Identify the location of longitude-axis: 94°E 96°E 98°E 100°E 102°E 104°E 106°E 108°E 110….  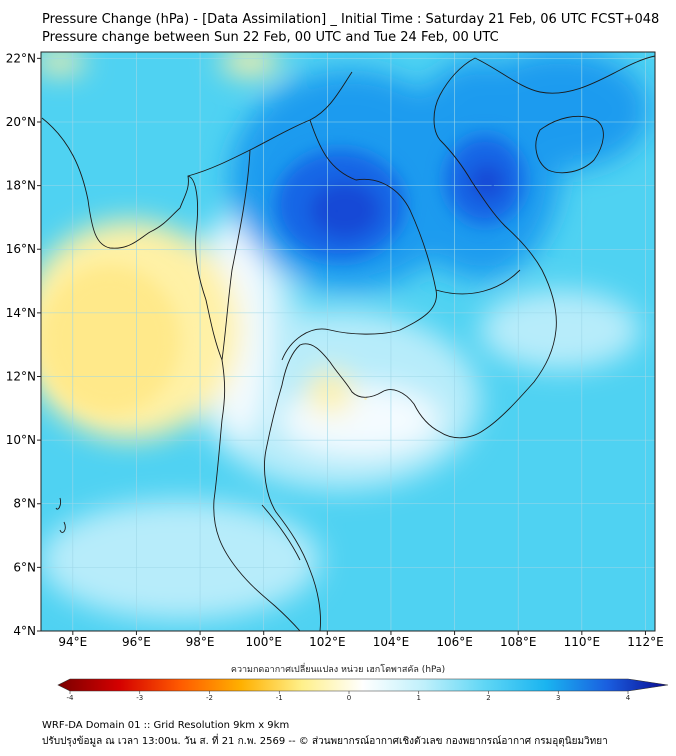
(361, 640).